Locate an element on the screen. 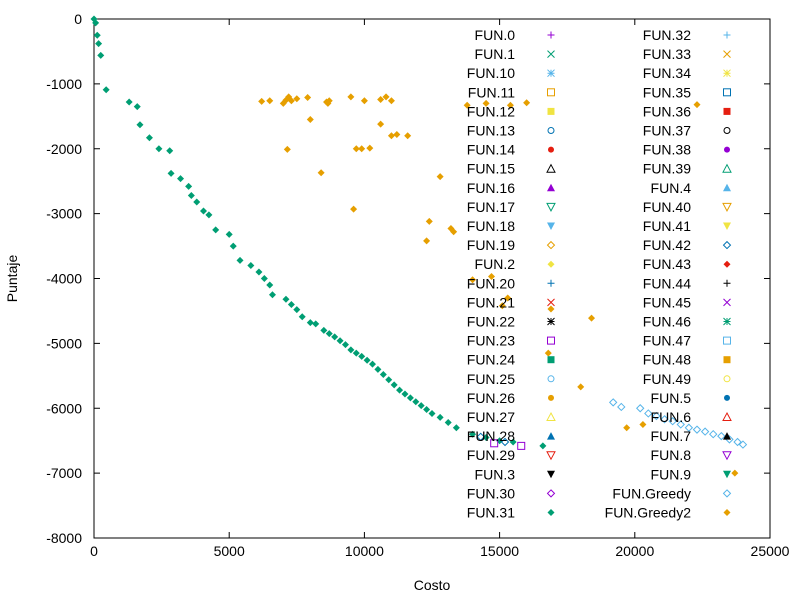 The image size is (800, 600). legend-label: FUN.Greedy2 is located at coordinates (648, 513).